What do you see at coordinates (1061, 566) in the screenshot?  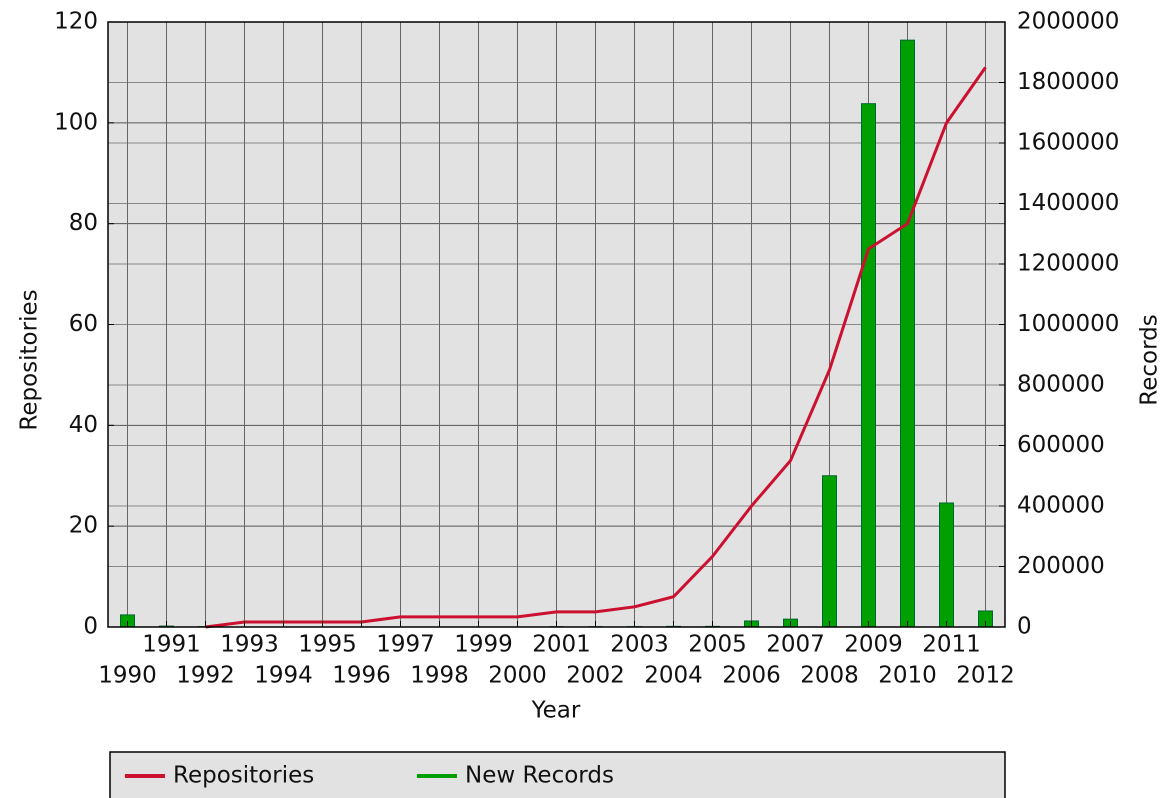 I see `y2-tick-label: 200000` at bounding box center [1061, 566].